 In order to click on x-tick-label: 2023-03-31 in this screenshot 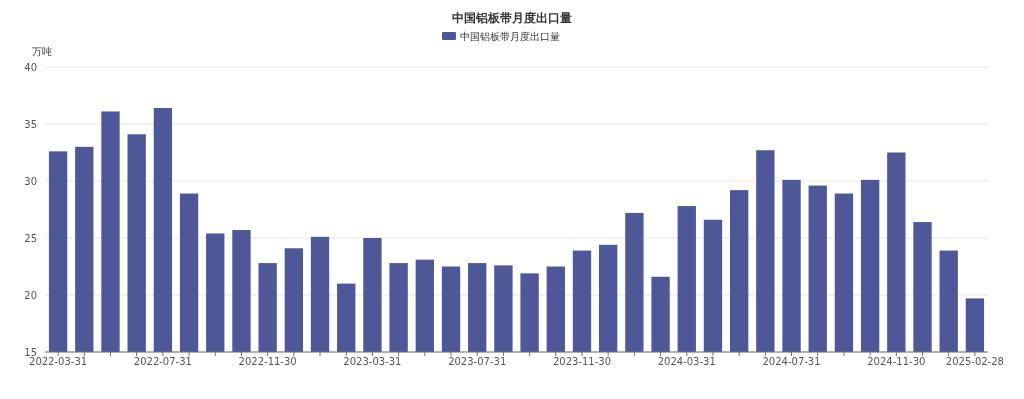, I will do `click(372, 361)`.